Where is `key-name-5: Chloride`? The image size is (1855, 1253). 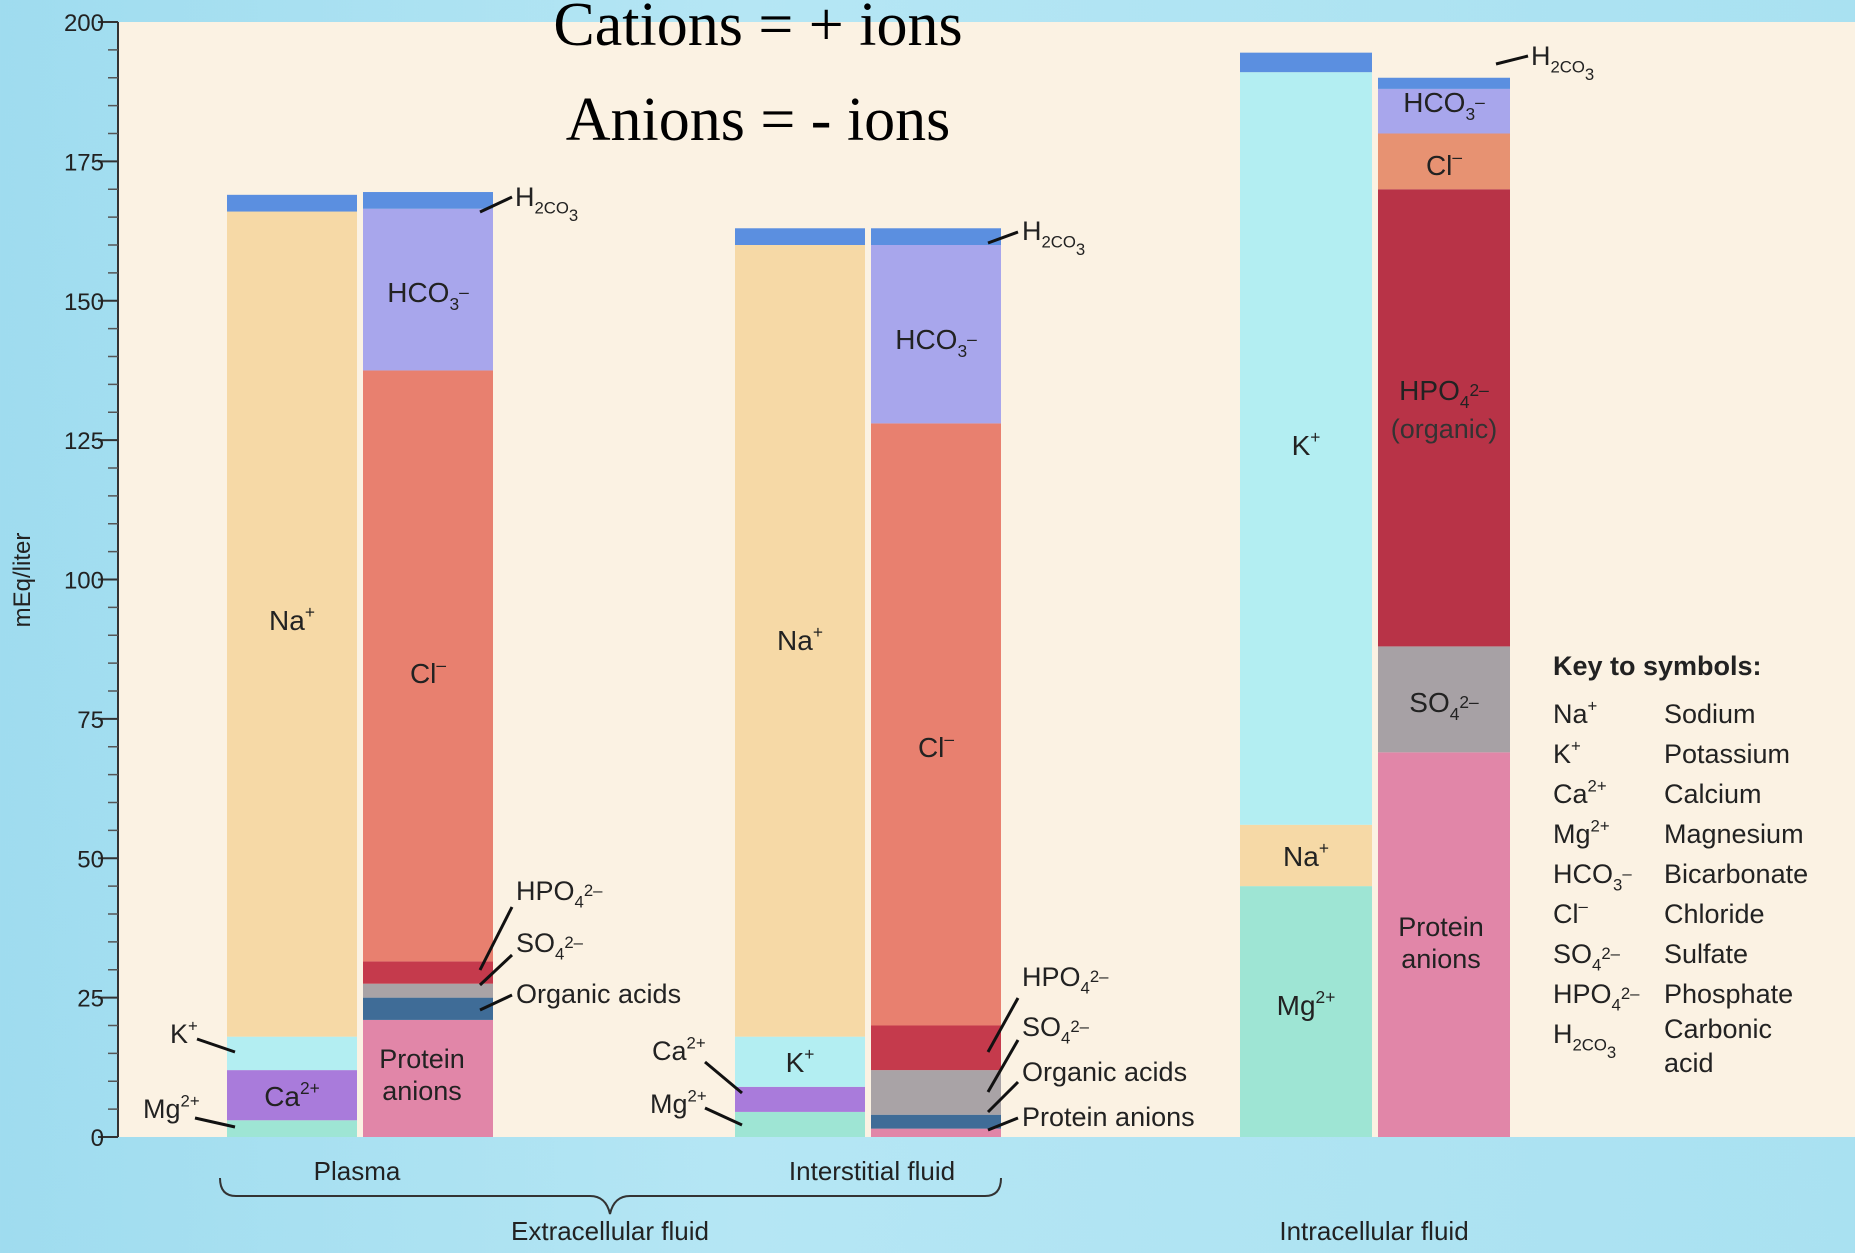 key-name-5: Chloride is located at coordinates (1714, 914).